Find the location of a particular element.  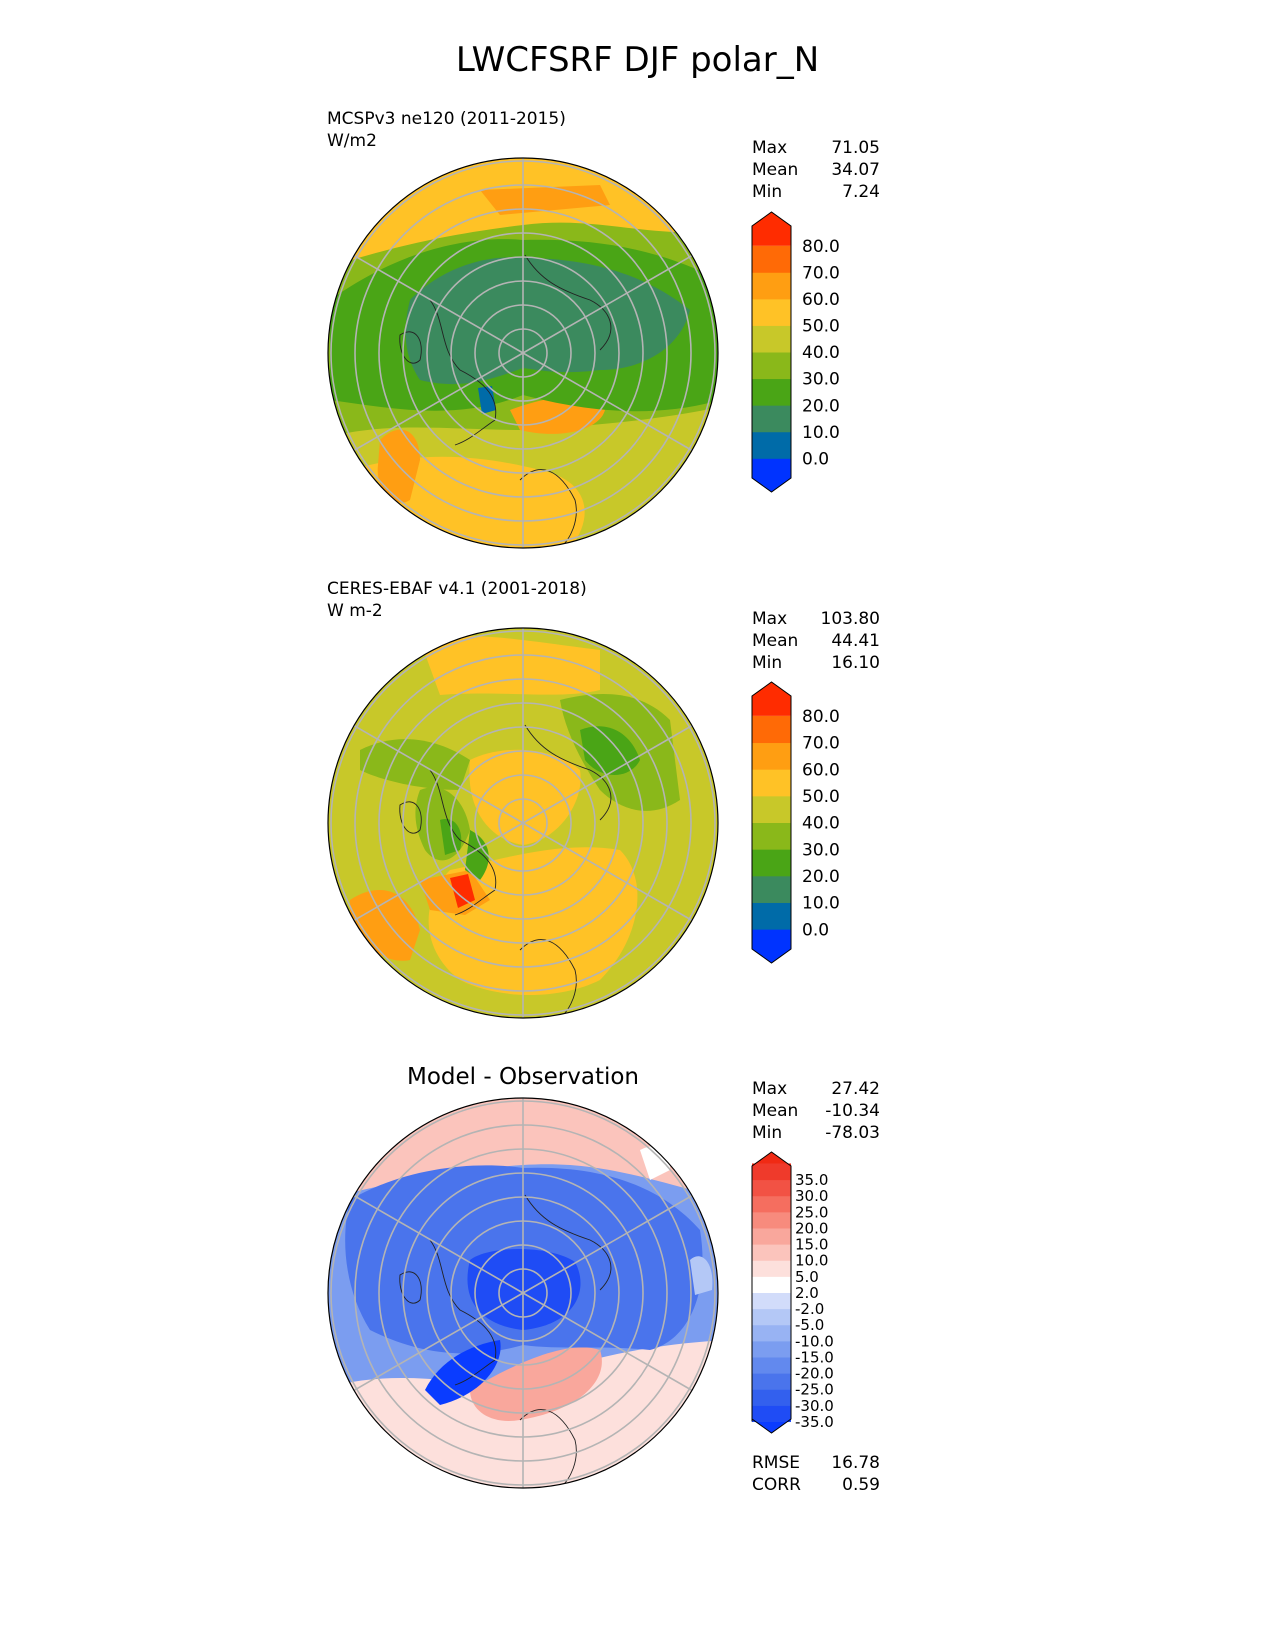

test-colorbar-tick-label: 40.0 is located at coordinates (821, 353).